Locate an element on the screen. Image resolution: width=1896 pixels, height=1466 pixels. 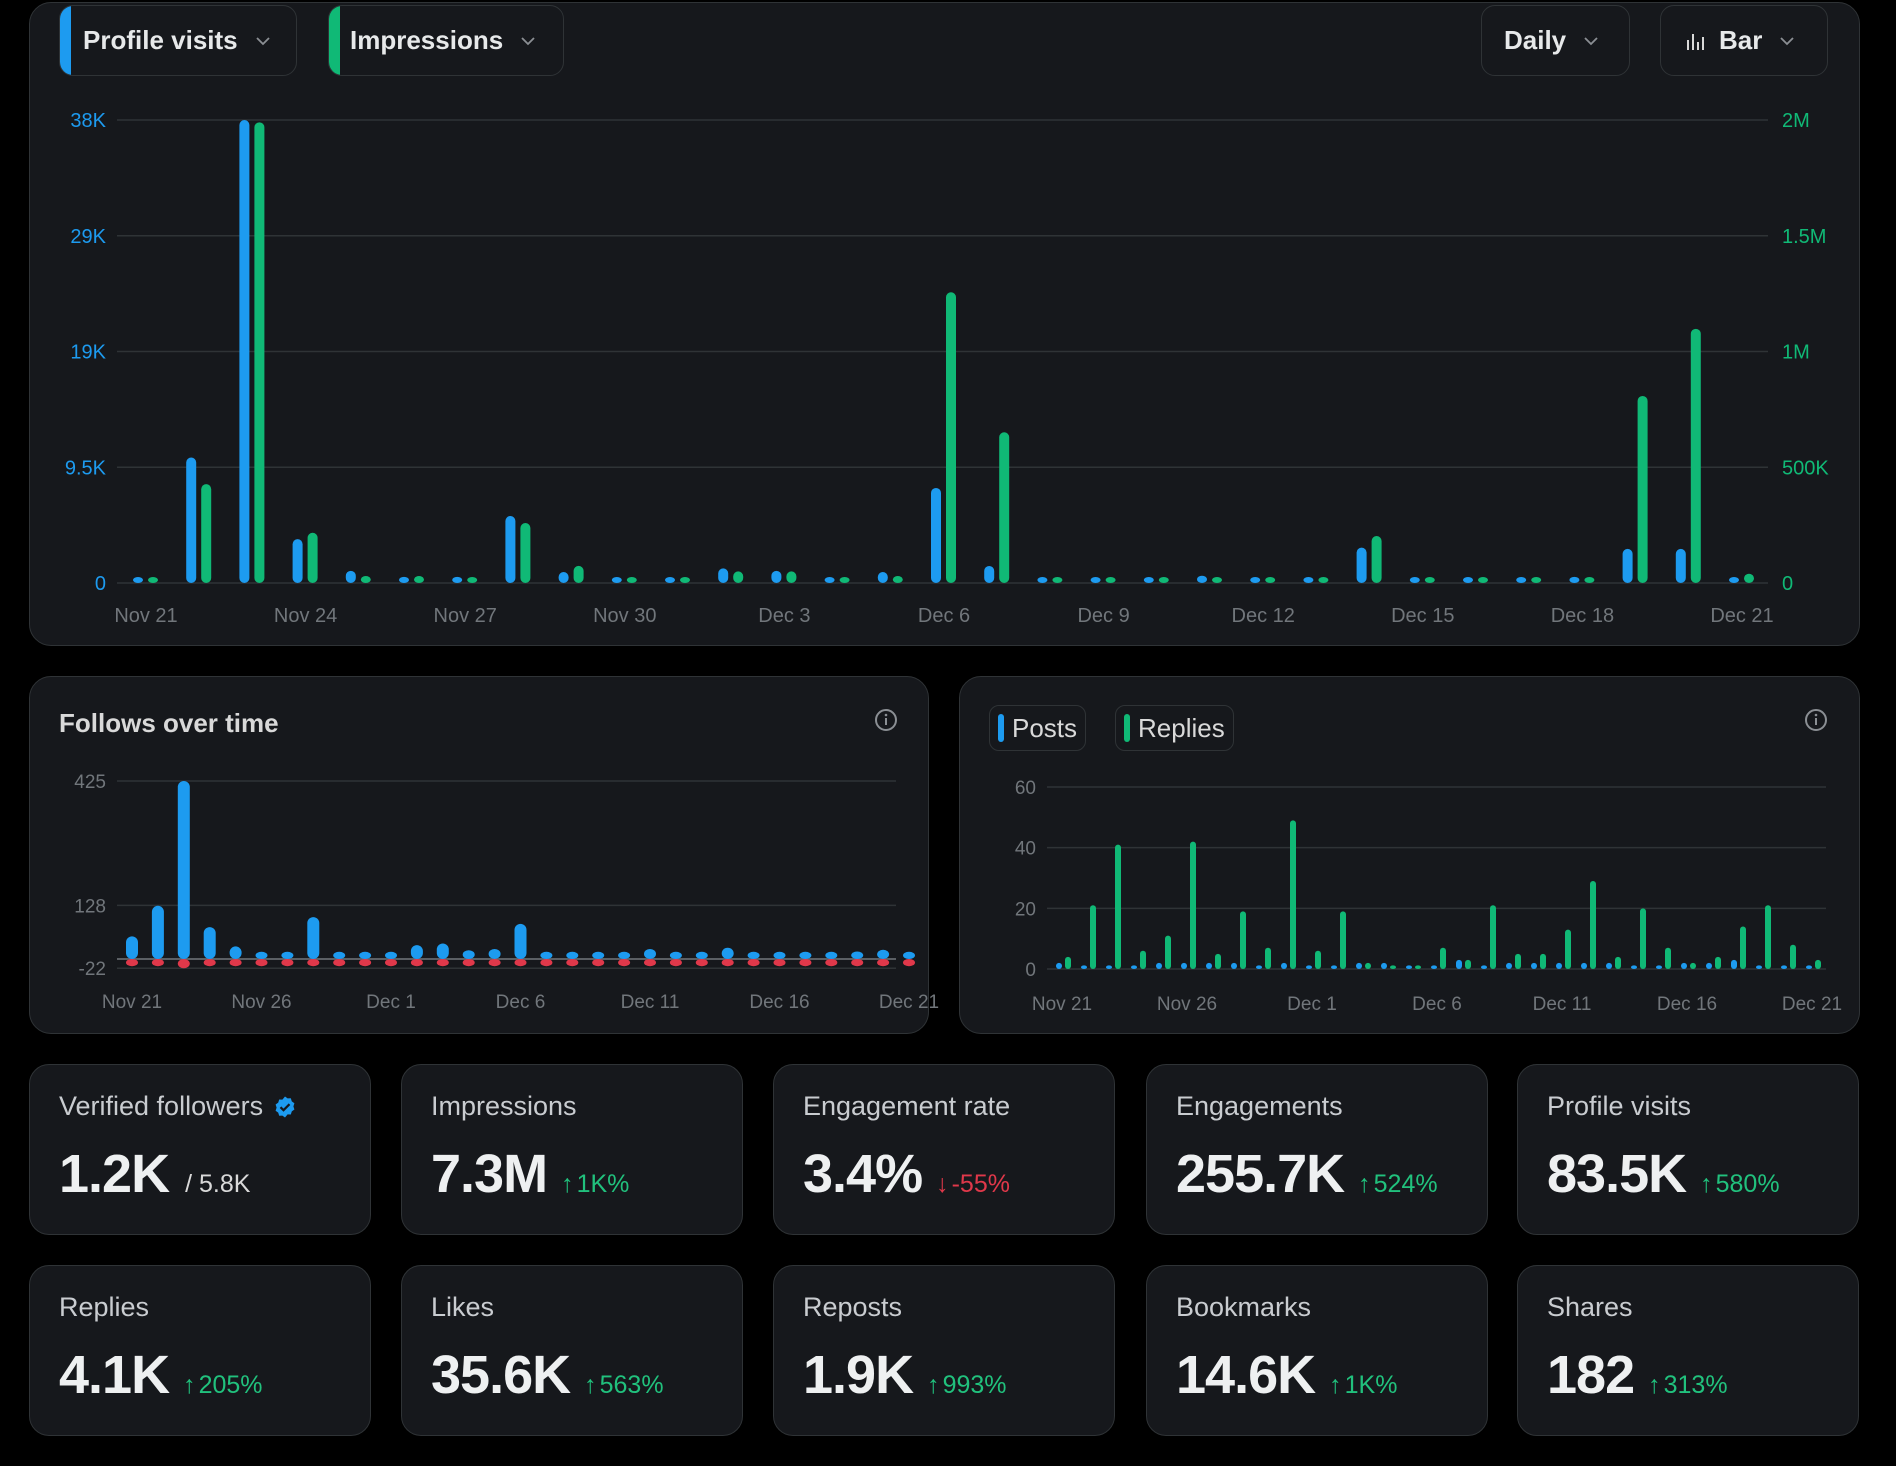
y-left-tick-label: 29K is located at coordinates (88, 237).